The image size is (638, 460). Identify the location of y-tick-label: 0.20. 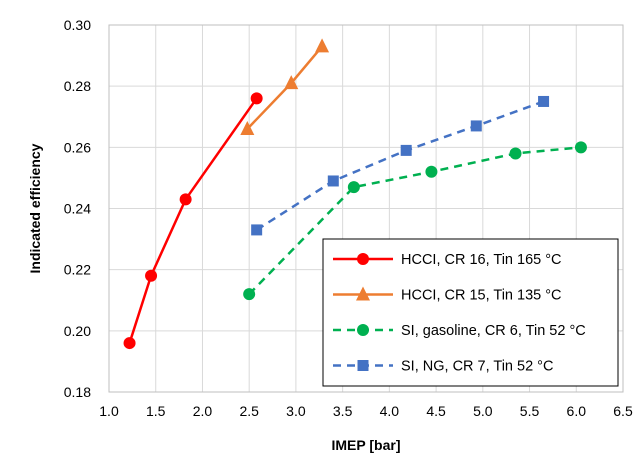
(77, 331).